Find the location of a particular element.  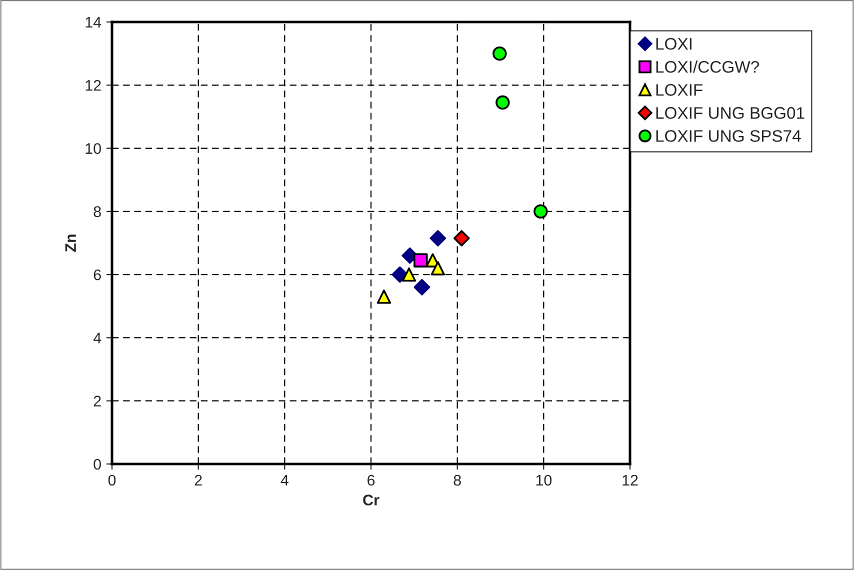

y-tick-label: 14 is located at coordinates (94, 22).